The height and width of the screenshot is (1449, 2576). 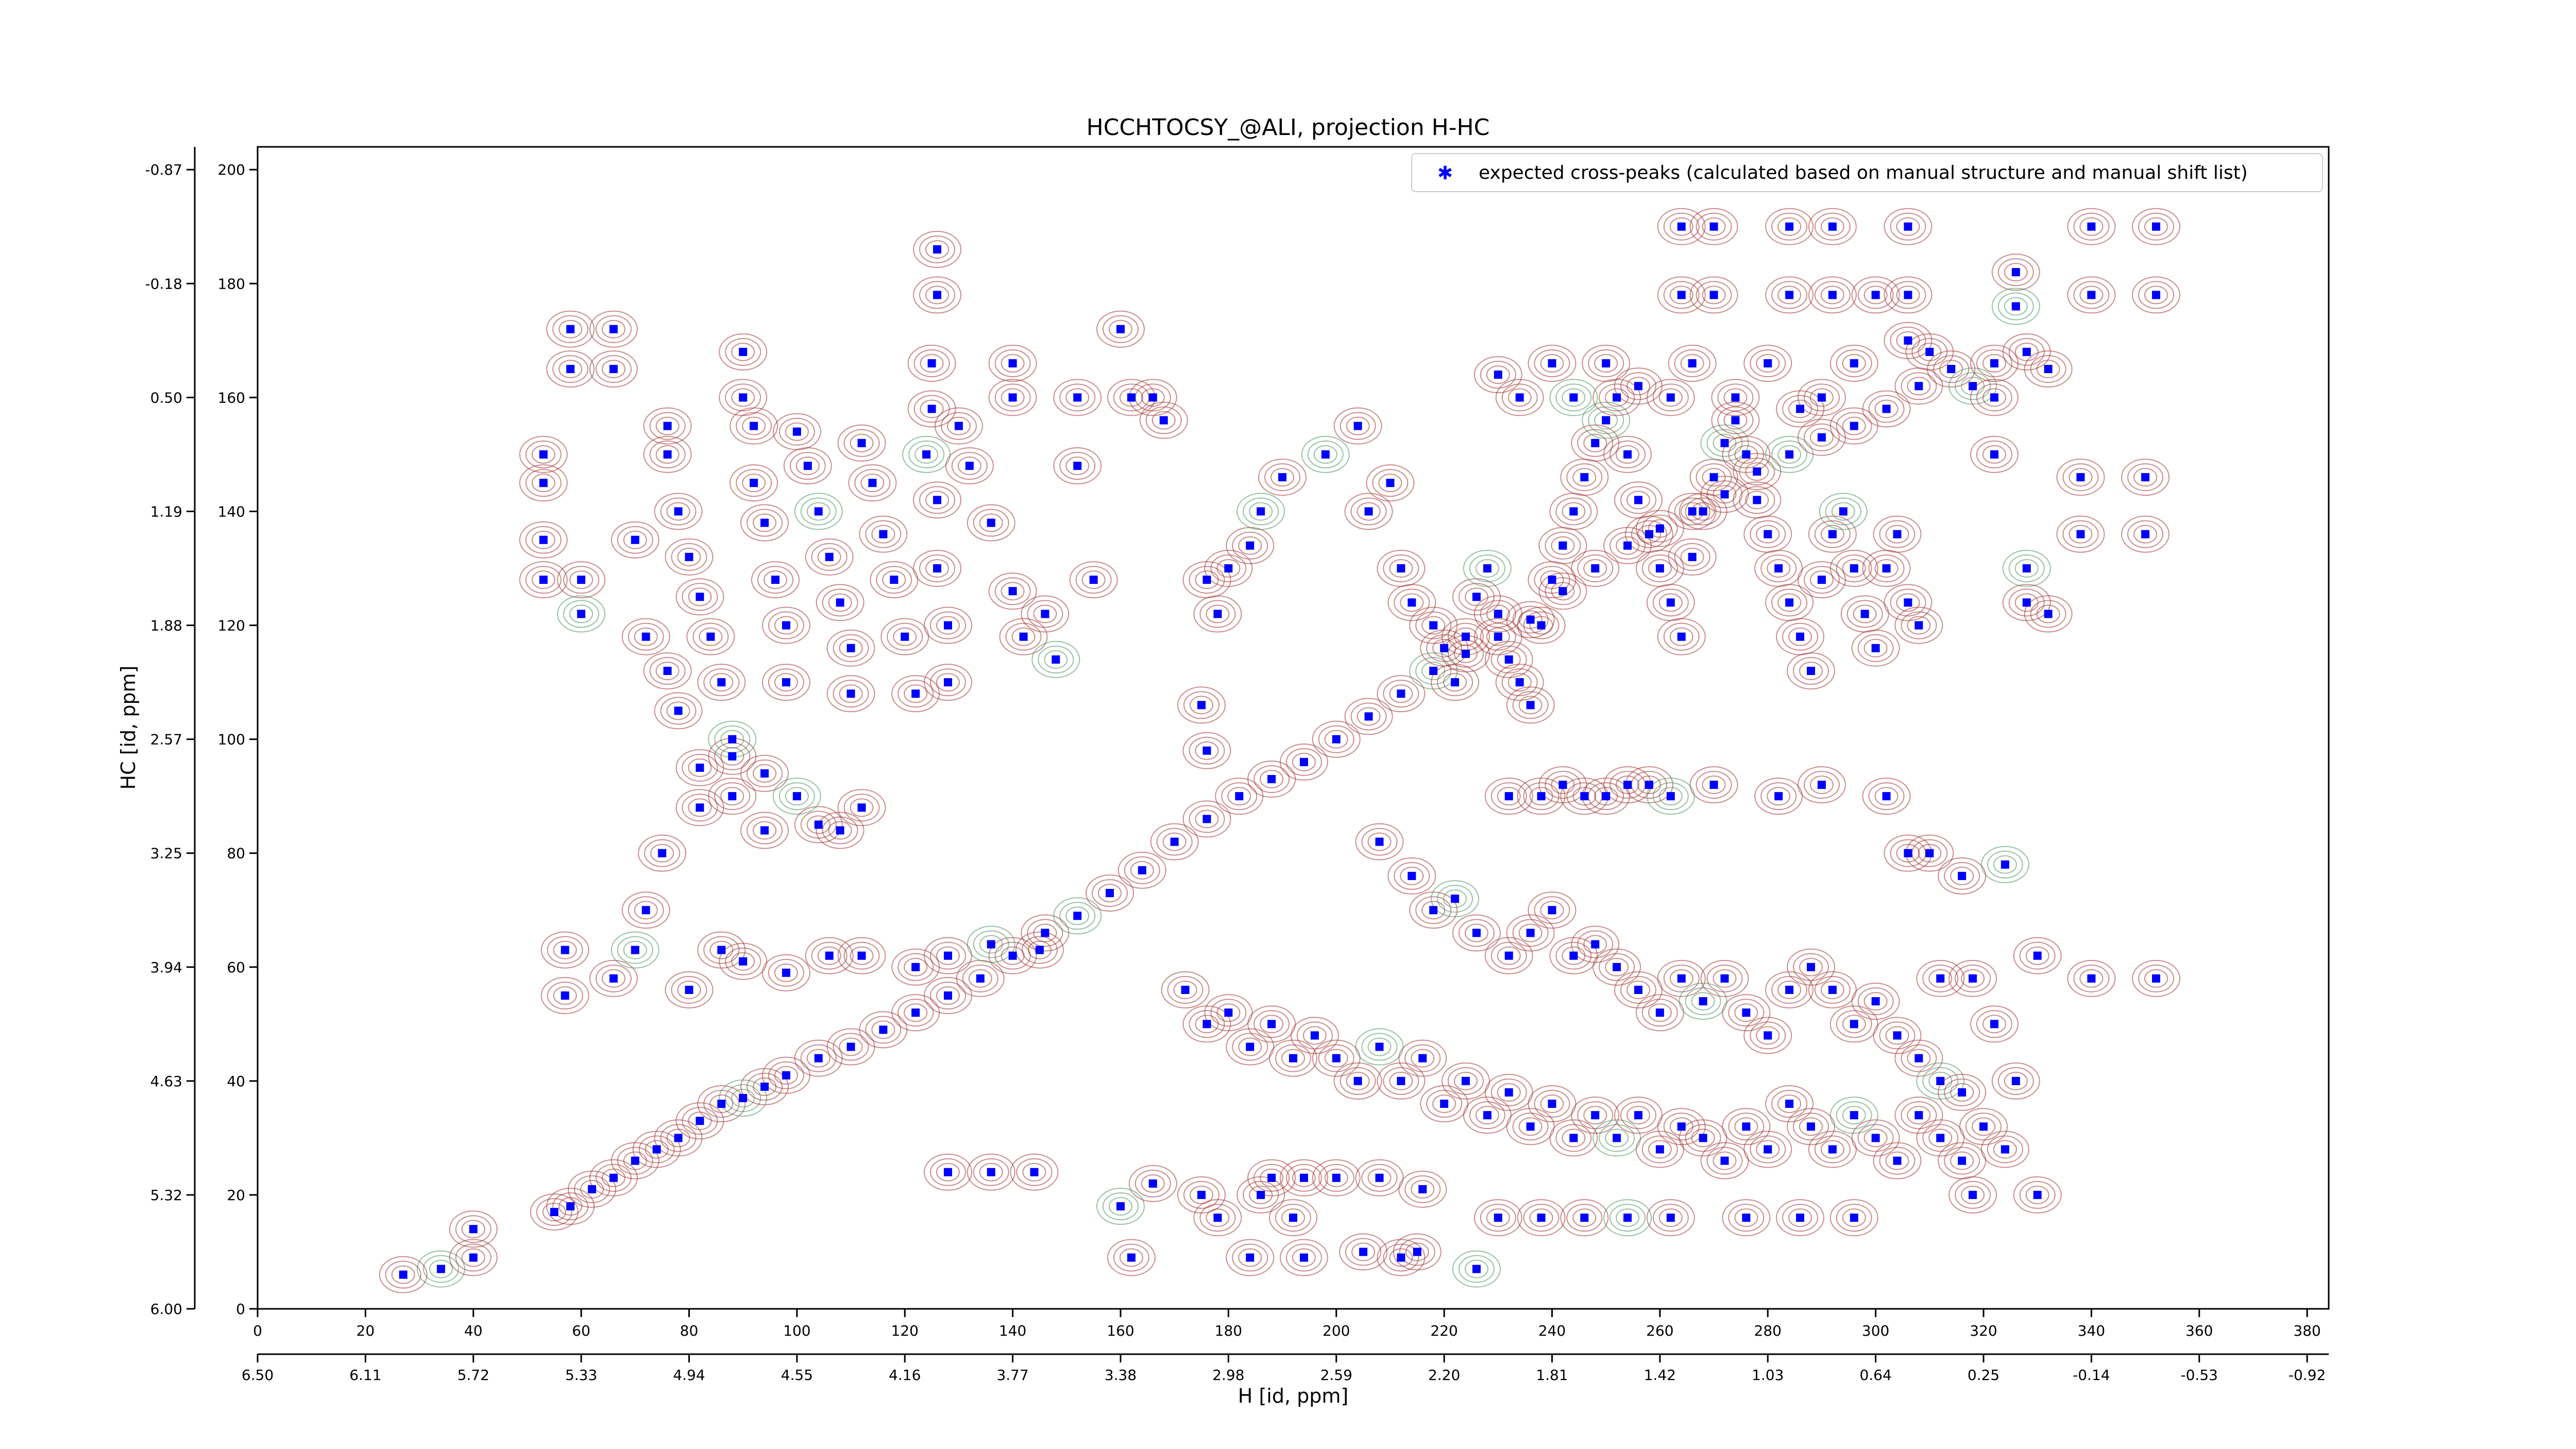 I want to click on legend-marker-icon: ✱, so click(x=1445, y=173).